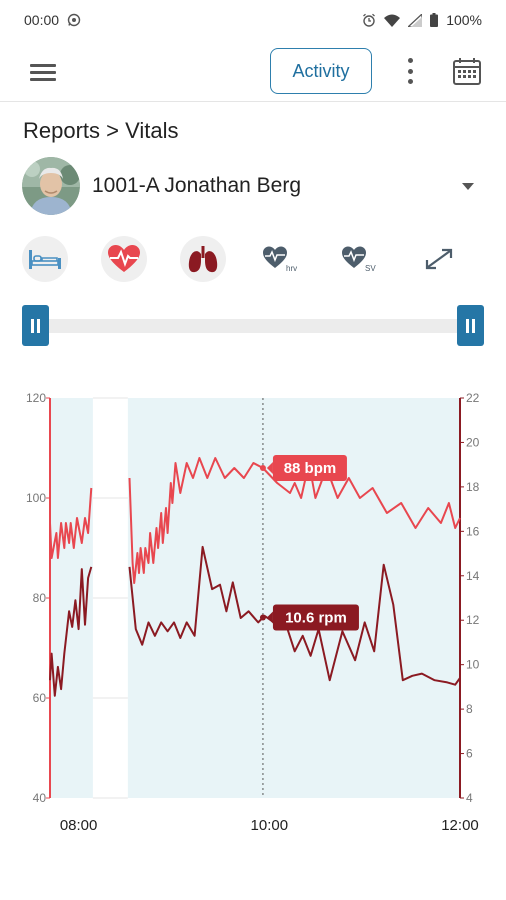 The width and height of the screenshot is (506, 900). Describe the element at coordinates (45, 72) in the screenshot. I see `menu-icon` at that location.